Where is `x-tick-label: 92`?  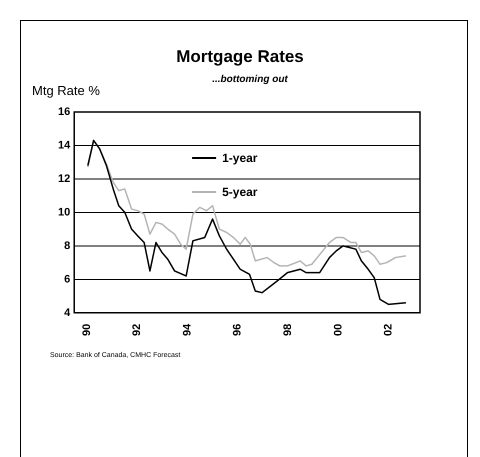 x-tick-label: 92 is located at coordinates (137, 330).